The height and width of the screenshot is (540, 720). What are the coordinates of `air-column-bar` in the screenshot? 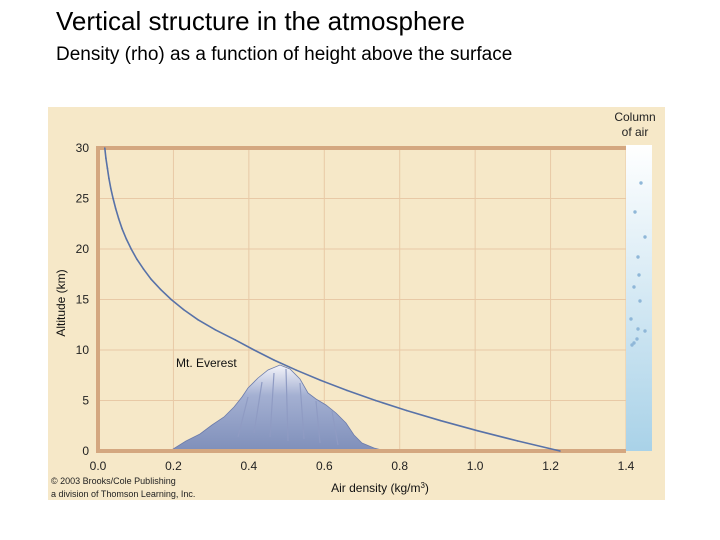 It's located at (639, 298).